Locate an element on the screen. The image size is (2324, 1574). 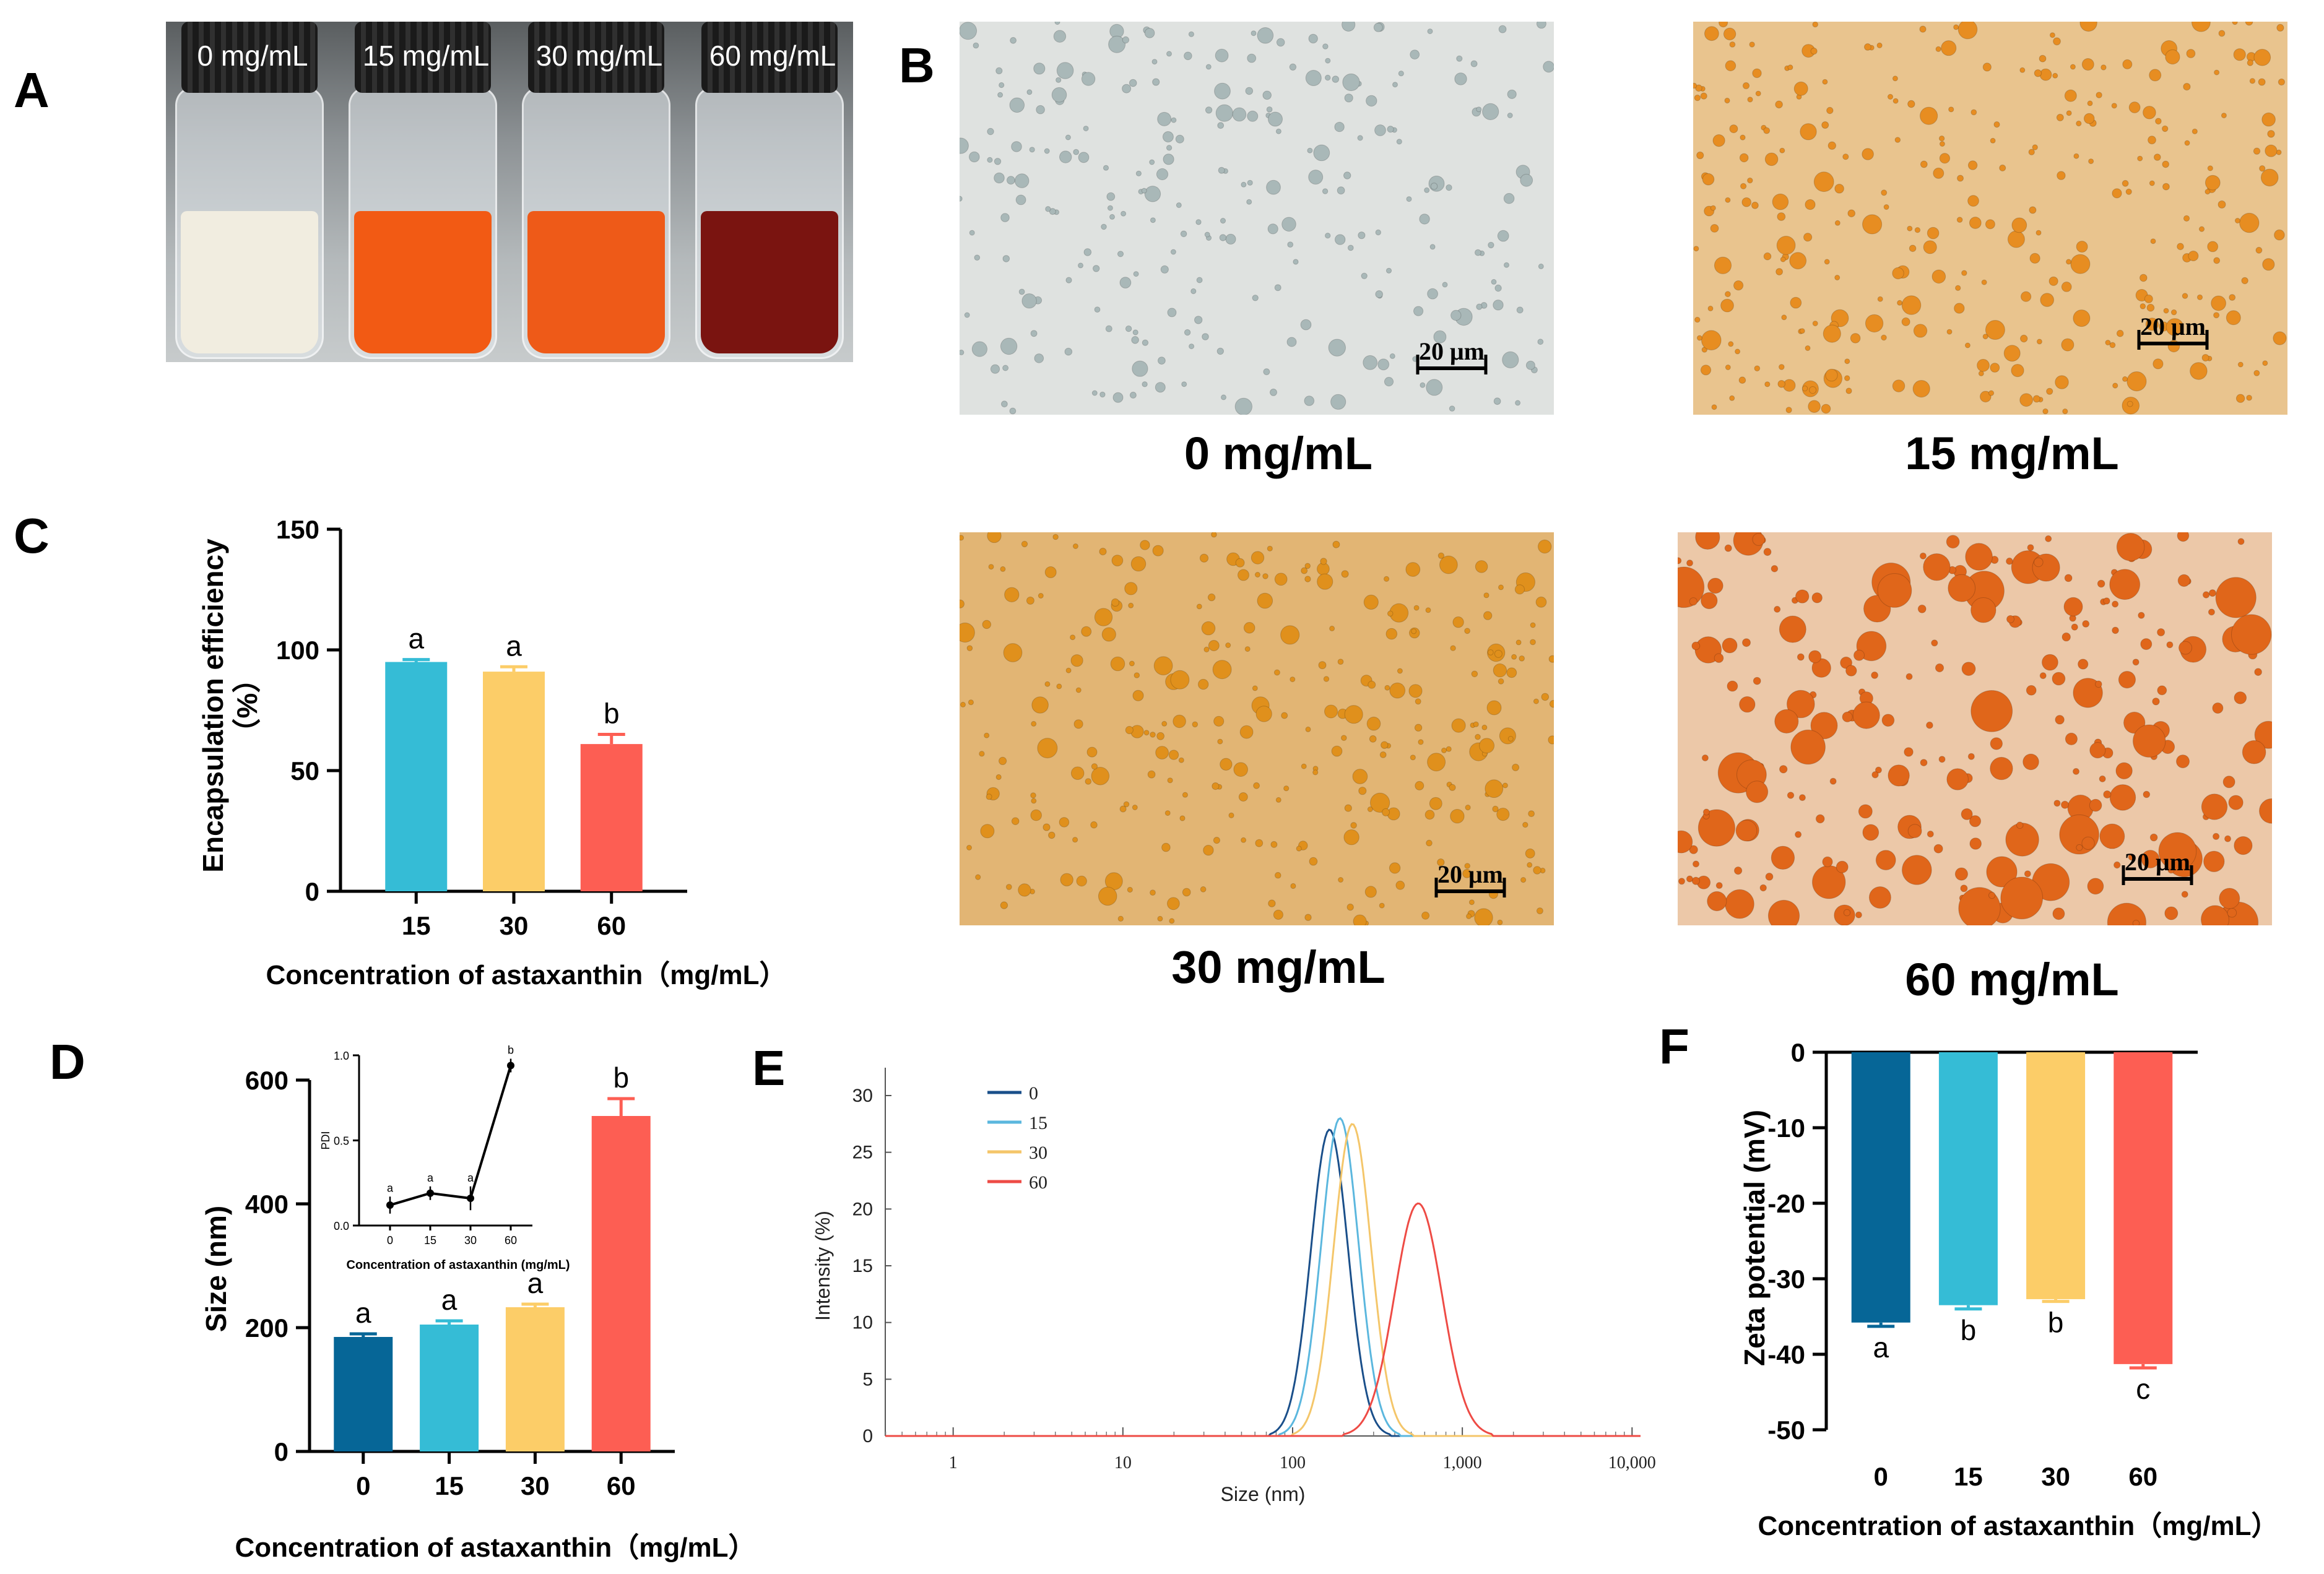
micrograph-caption-60: 60 mg/mL is located at coordinates (2012, 979).